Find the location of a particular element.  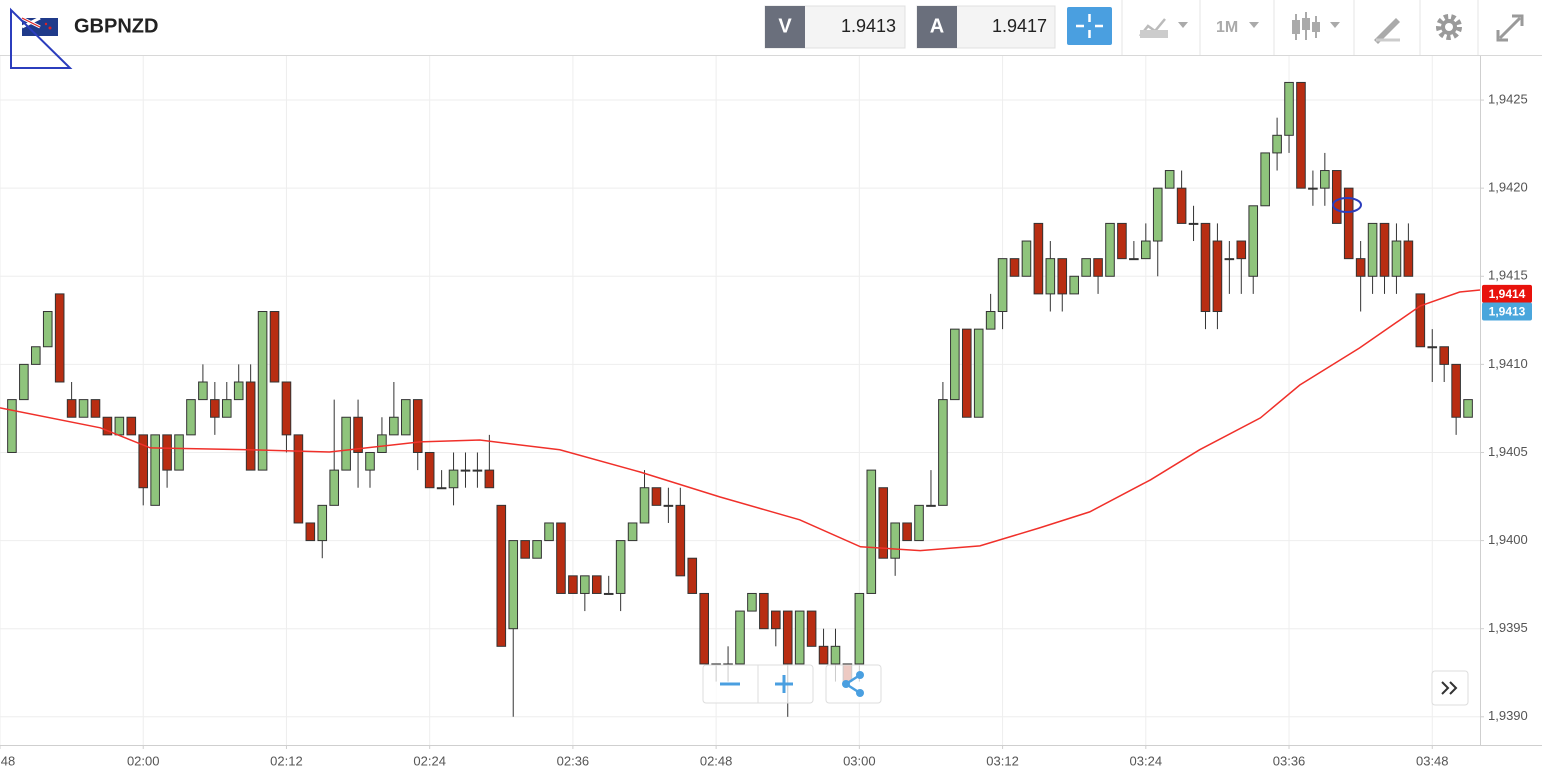

chart-type-button is located at coordinates (1163, 28).